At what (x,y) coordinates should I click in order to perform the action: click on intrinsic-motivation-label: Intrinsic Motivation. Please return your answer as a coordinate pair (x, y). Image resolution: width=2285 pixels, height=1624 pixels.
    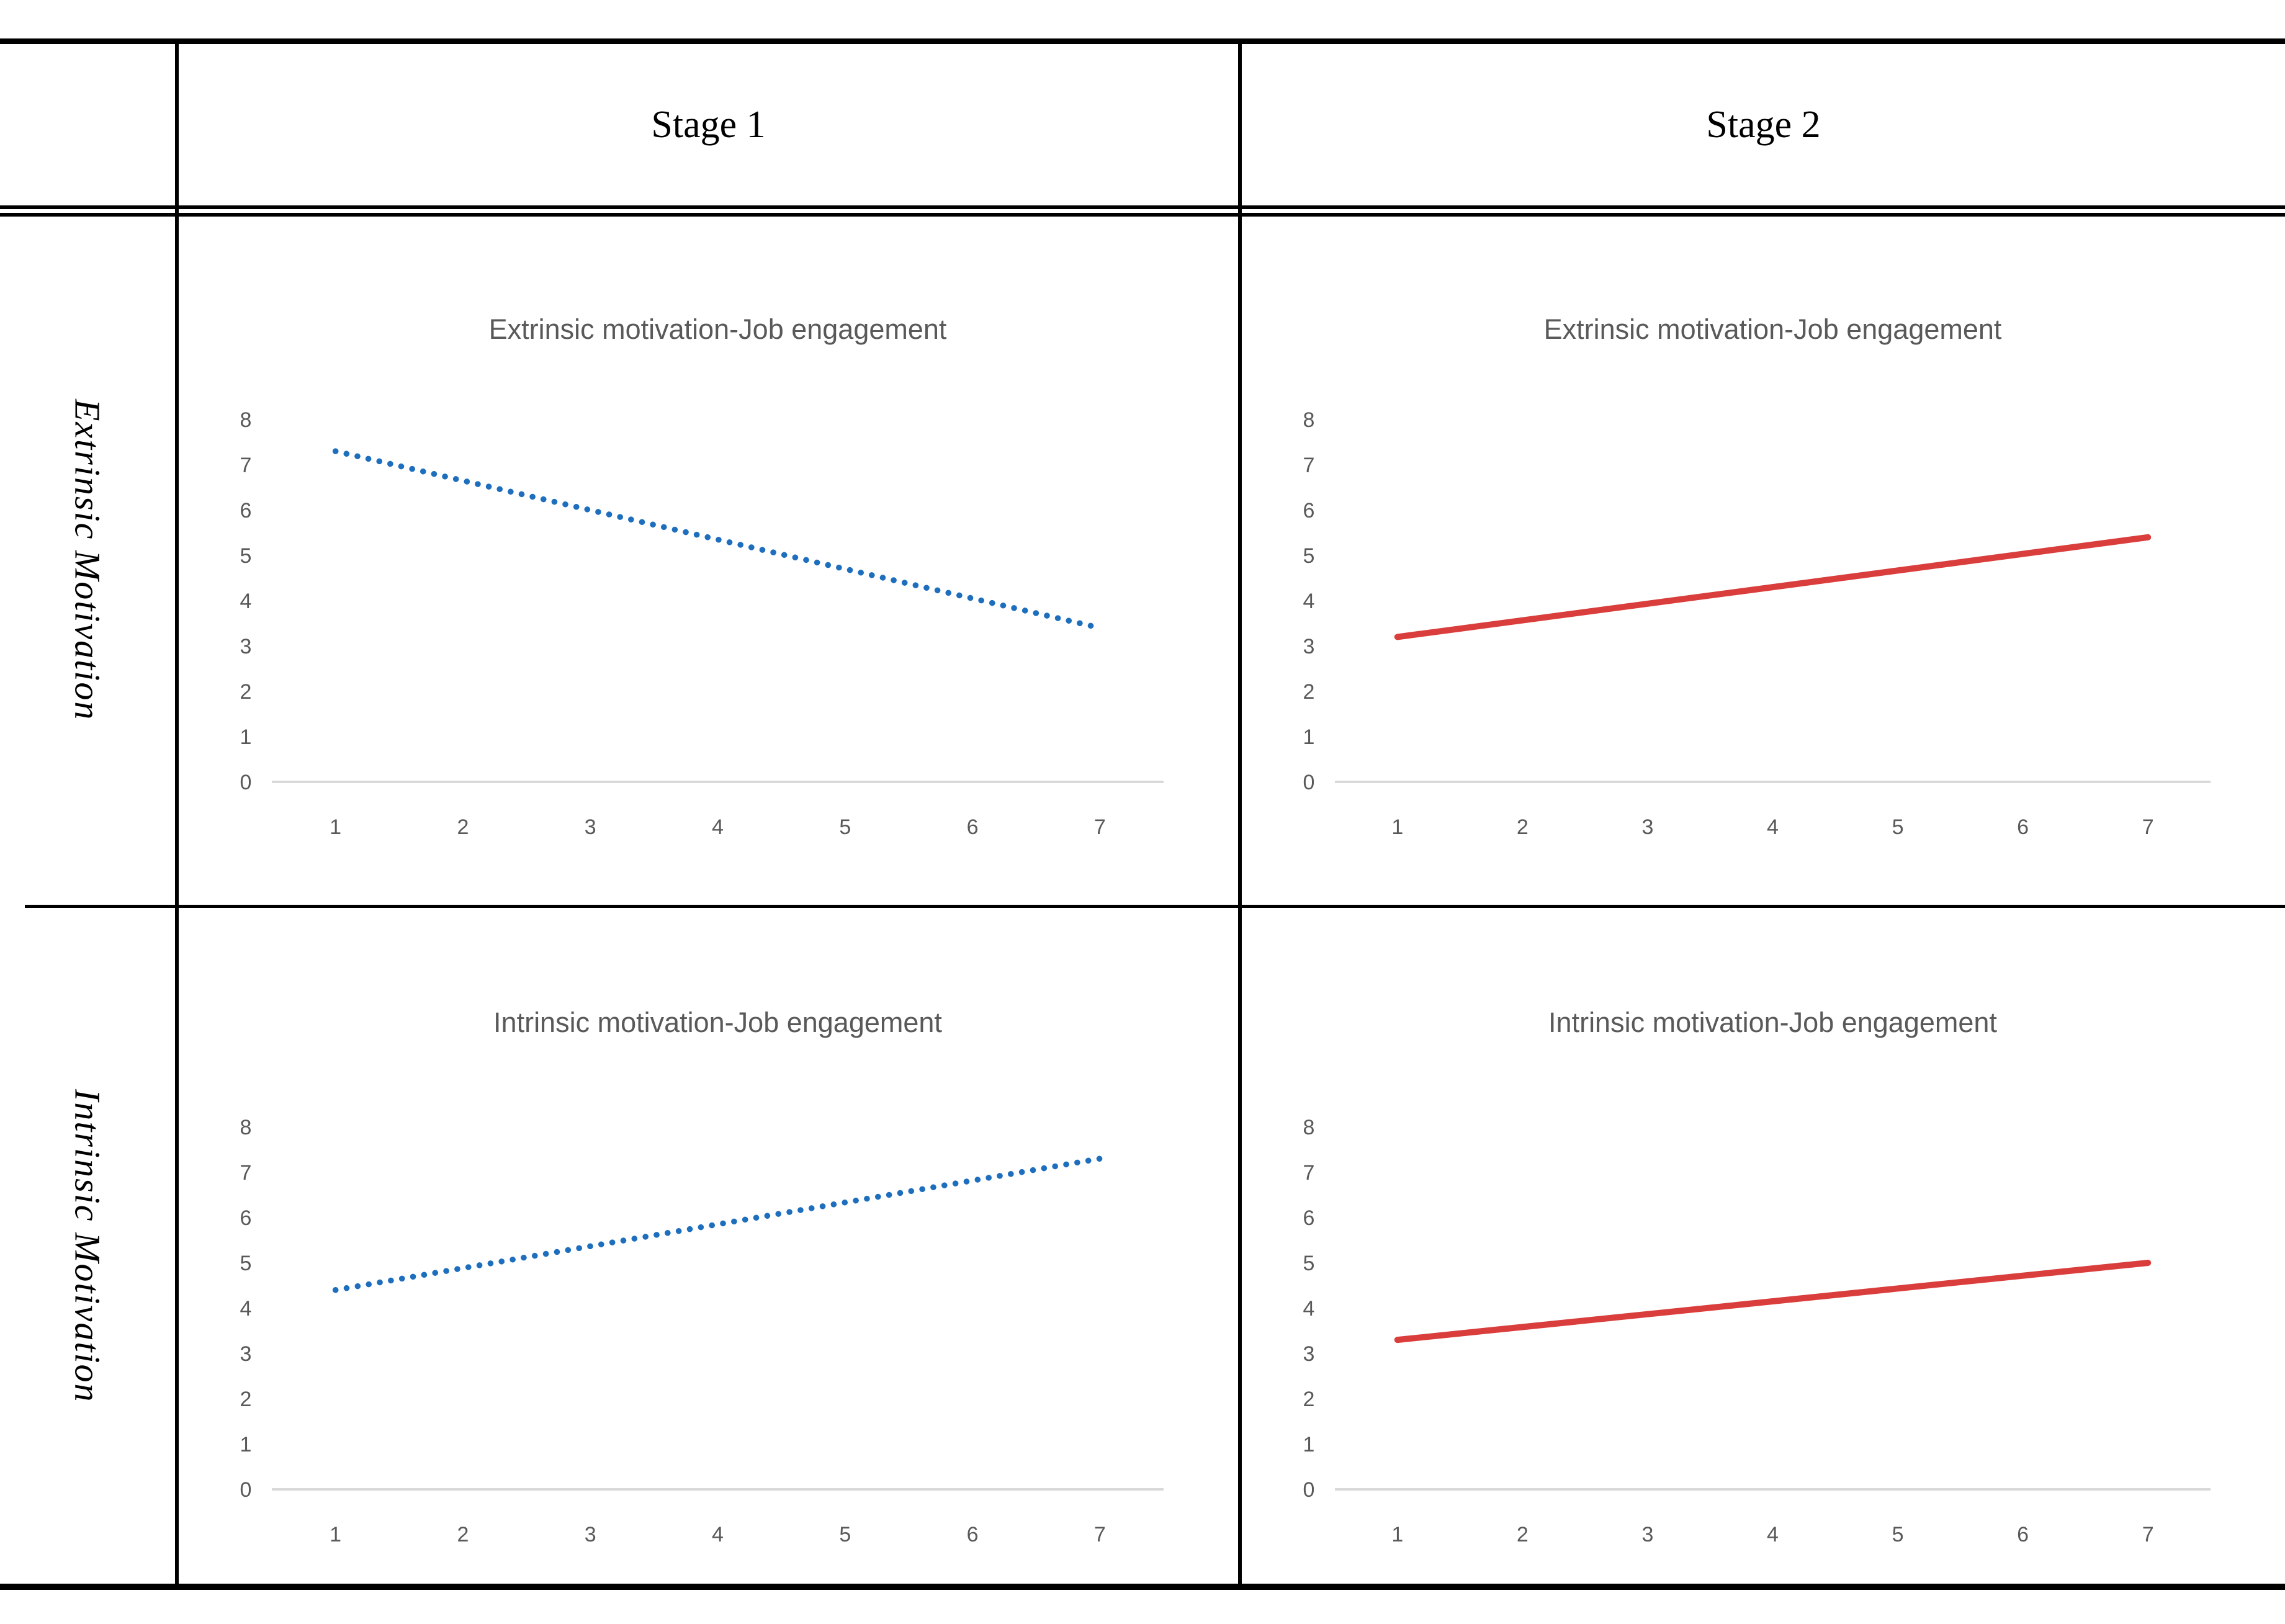
    Looking at the image, I should click on (87, 1245).